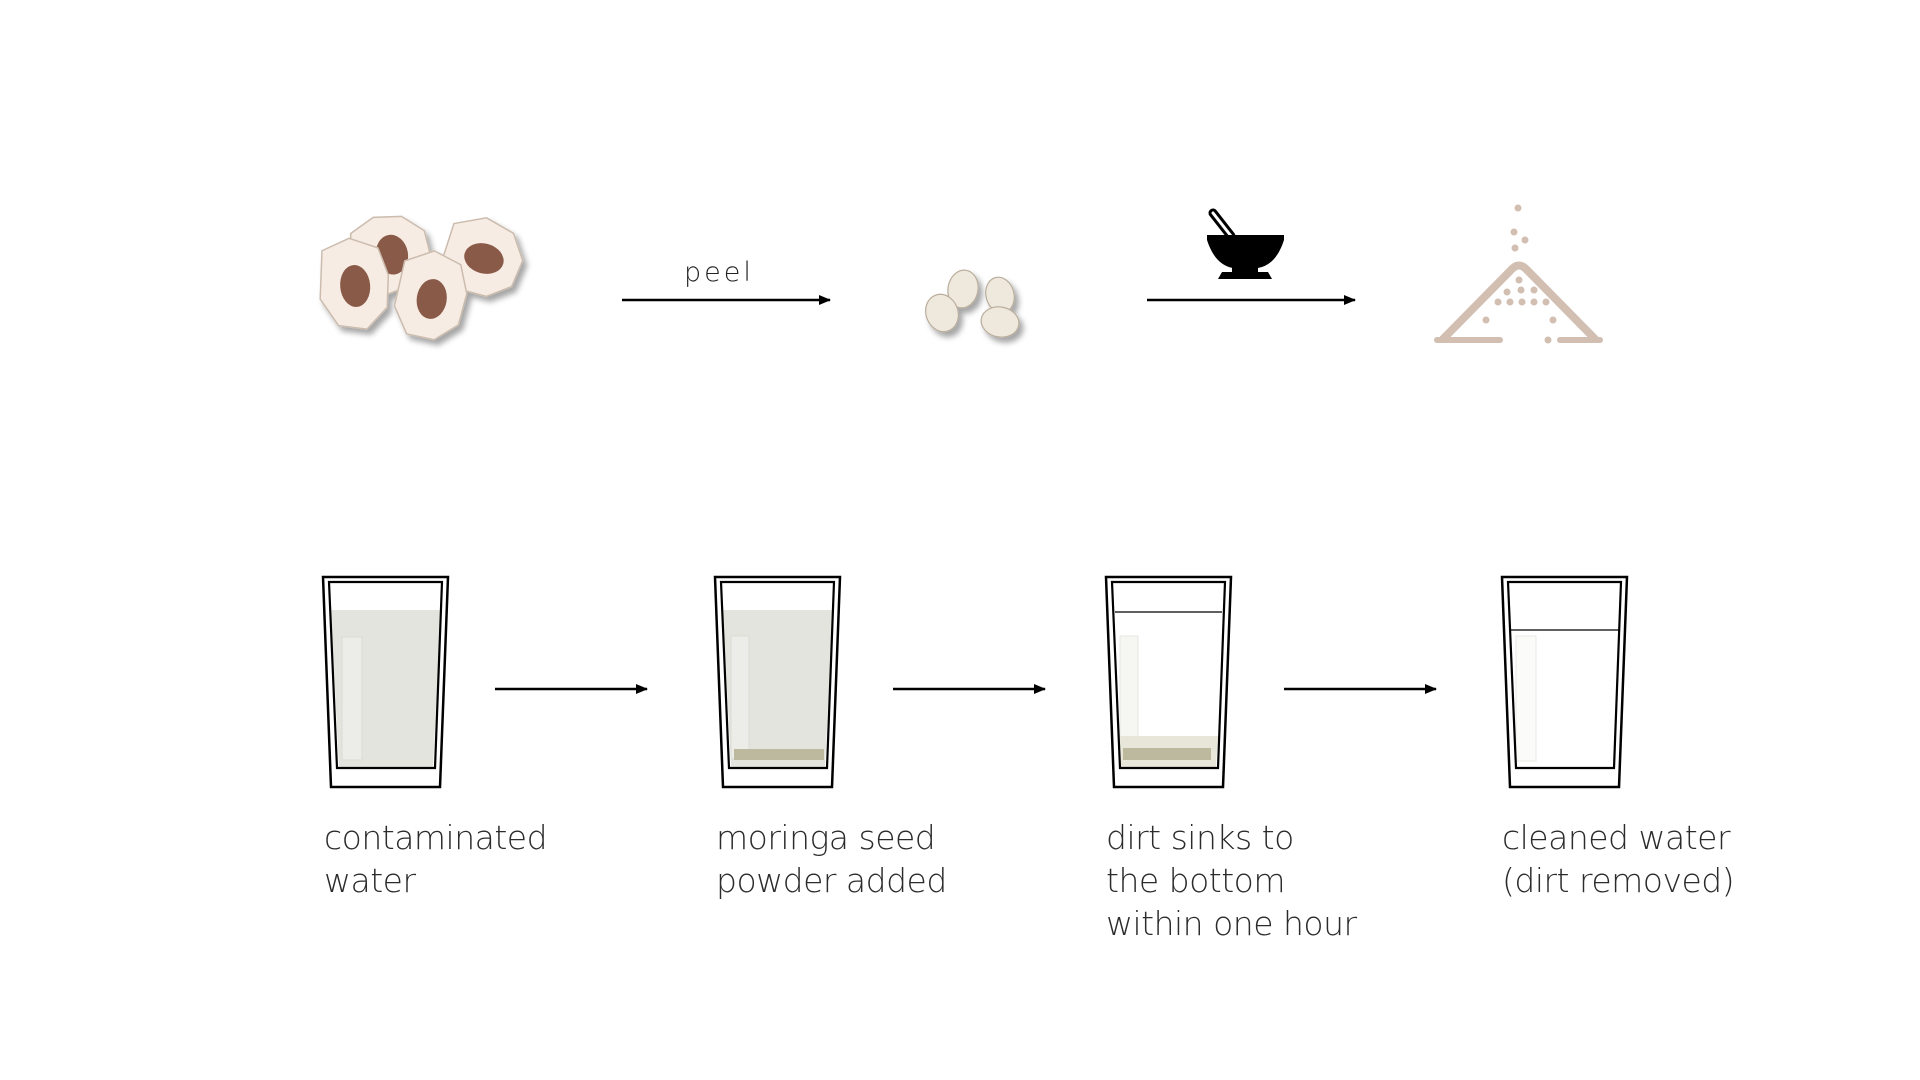 The height and width of the screenshot is (1080, 1920). What do you see at coordinates (1195, 880) in the screenshot?
I see `caption-line: the bottom` at bounding box center [1195, 880].